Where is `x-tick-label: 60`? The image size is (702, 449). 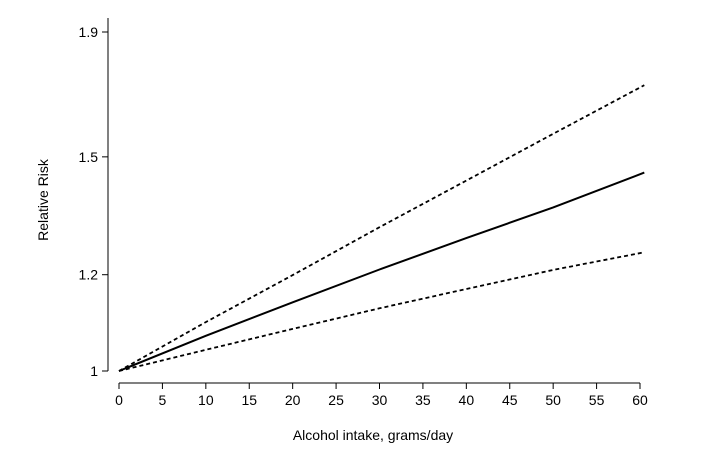 x-tick-label: 60 is located at coordinates (640, 400).